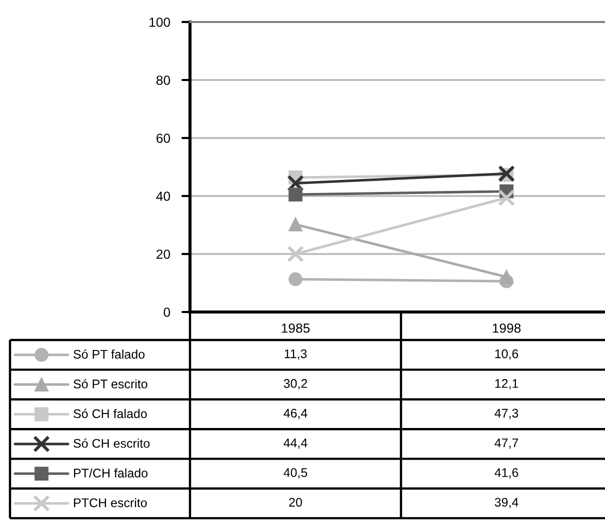  I want to click on legend-label: PT/CH falado, so click(111, 473).